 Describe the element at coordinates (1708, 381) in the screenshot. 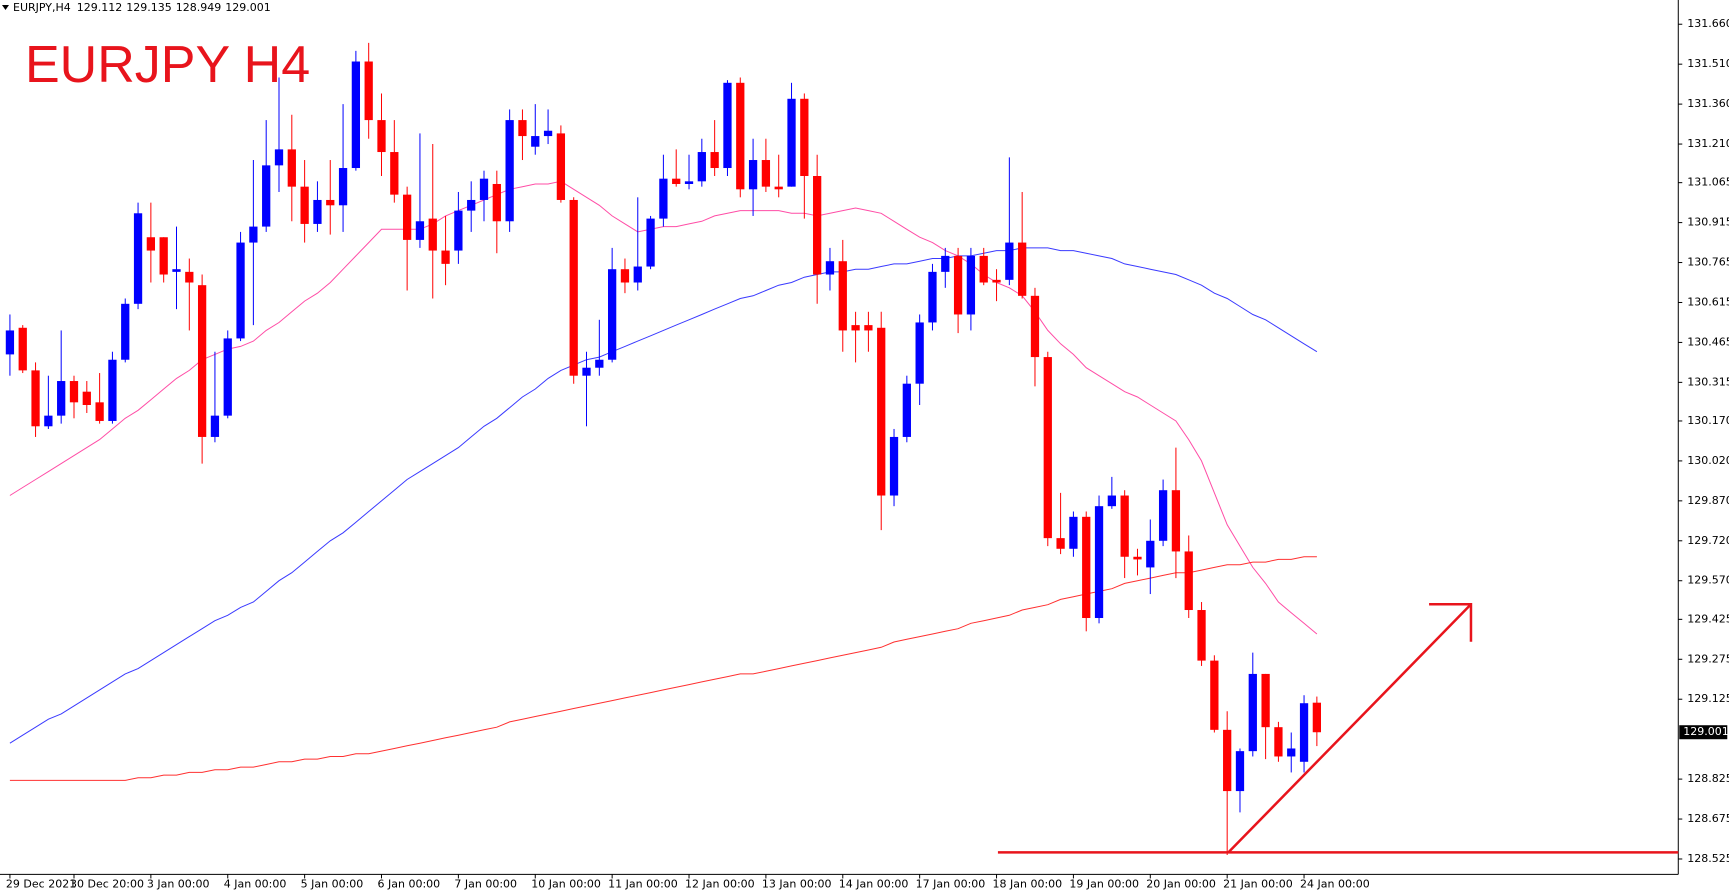

I see `y-tick-label: 130.315` at that location.